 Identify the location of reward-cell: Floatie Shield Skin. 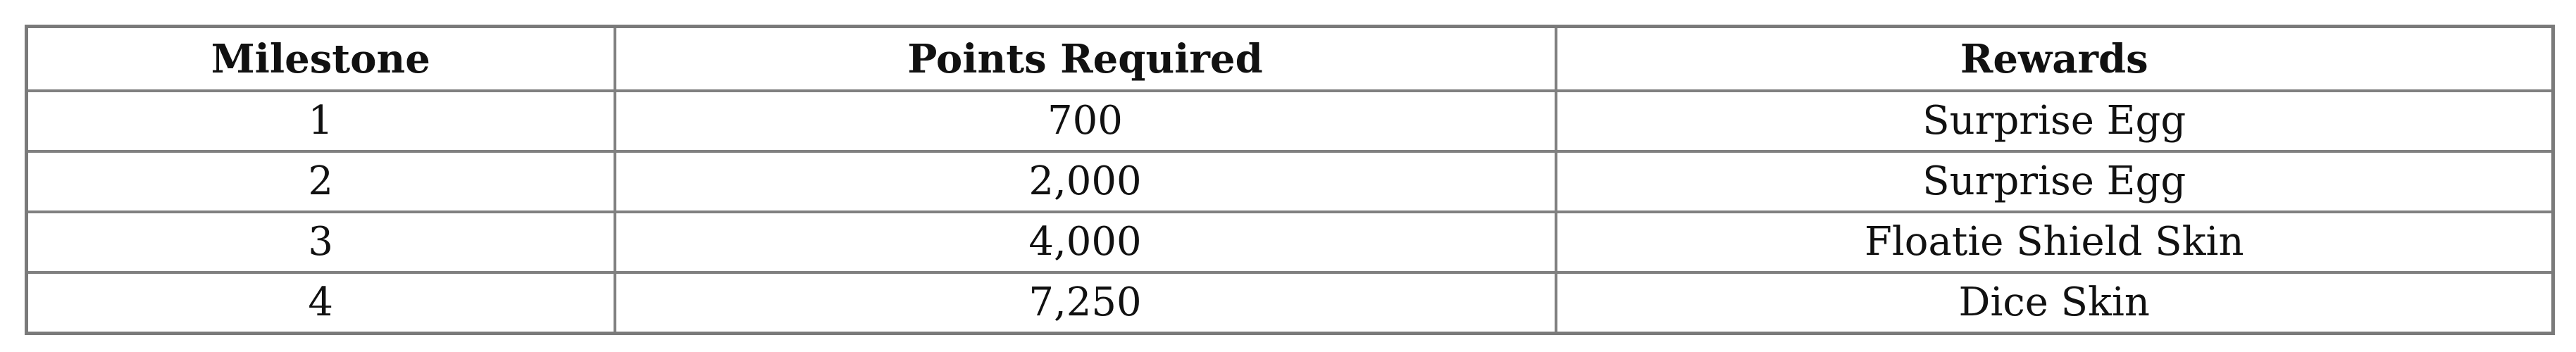
(2054, 242).